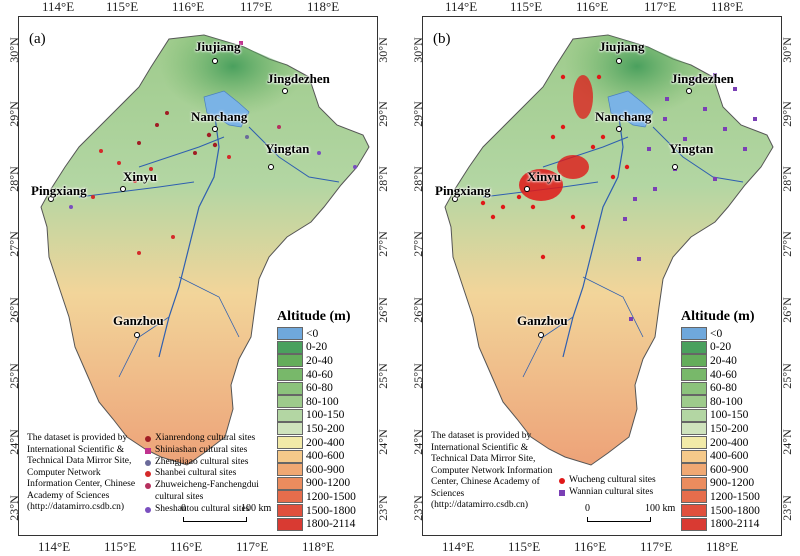  I want to click on city-label: Yingtan, so click(691, 148).